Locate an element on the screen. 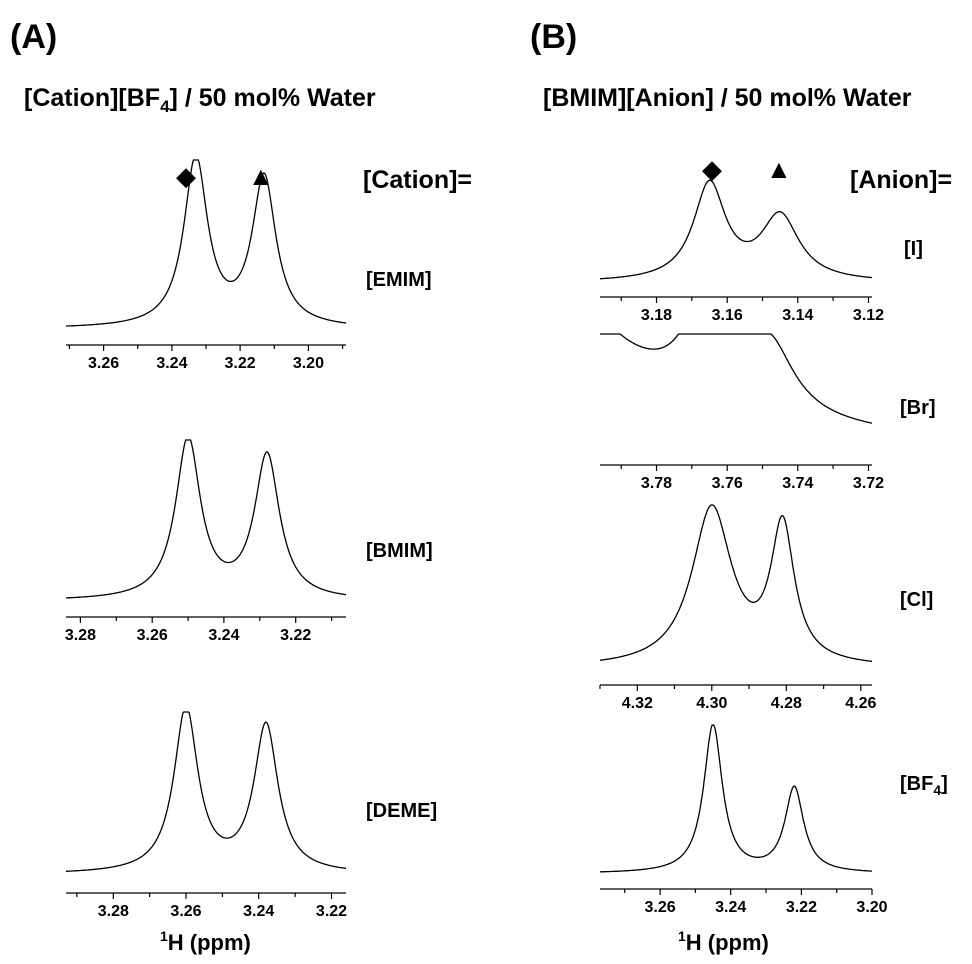  tick-label: 3.76 is located at coordinates (727, 483).